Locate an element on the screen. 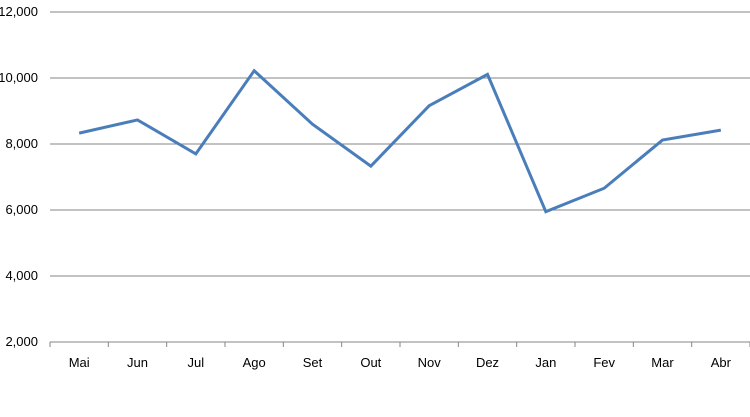 The width and height of the screenshot is (750, 417). y-tick-label: 2,000 is located at coordinates (21, 341).